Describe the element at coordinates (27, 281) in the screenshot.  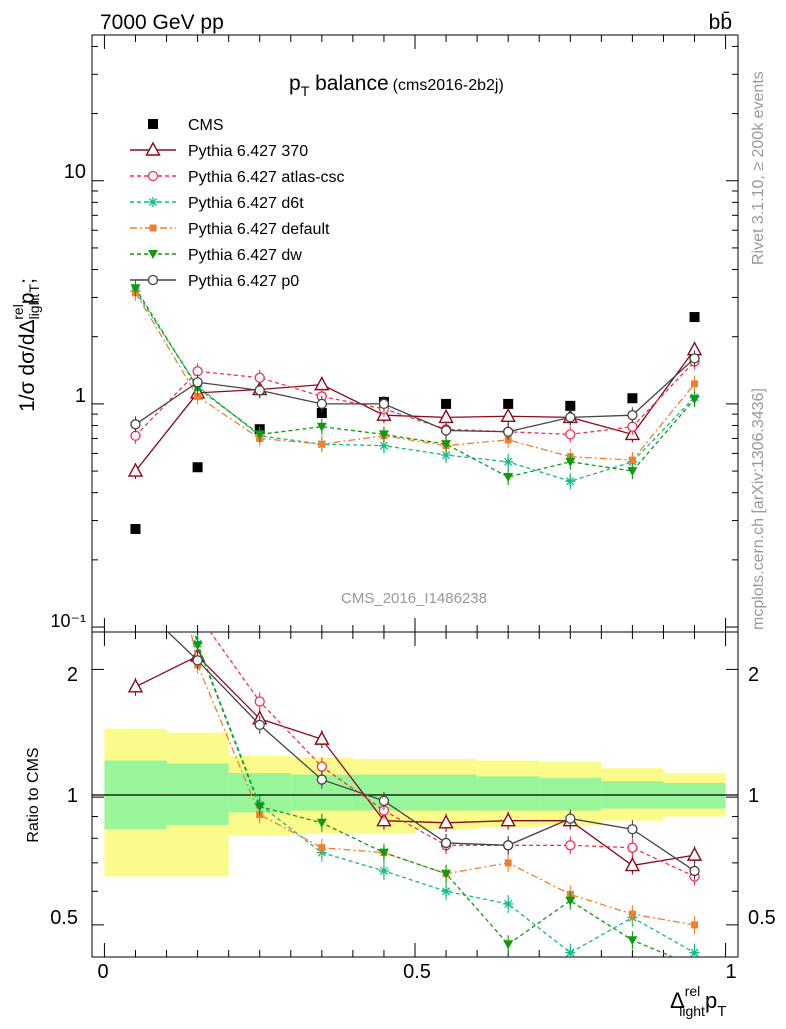
I see `y-axis-label-end: ;` at that location.